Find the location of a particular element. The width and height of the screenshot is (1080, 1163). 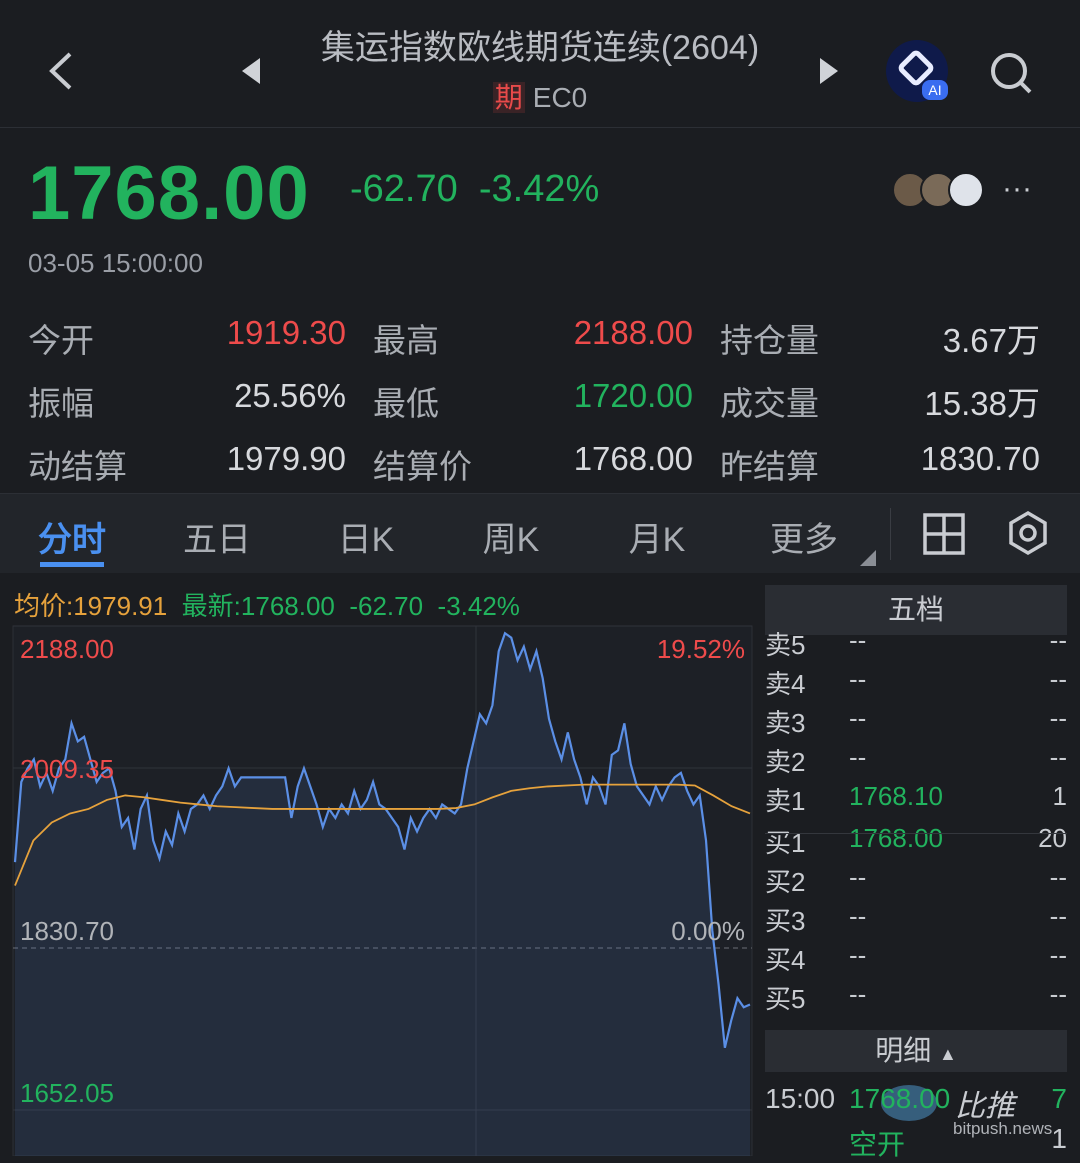

stat-label: 动结算 is located at coordinates (77, 466).